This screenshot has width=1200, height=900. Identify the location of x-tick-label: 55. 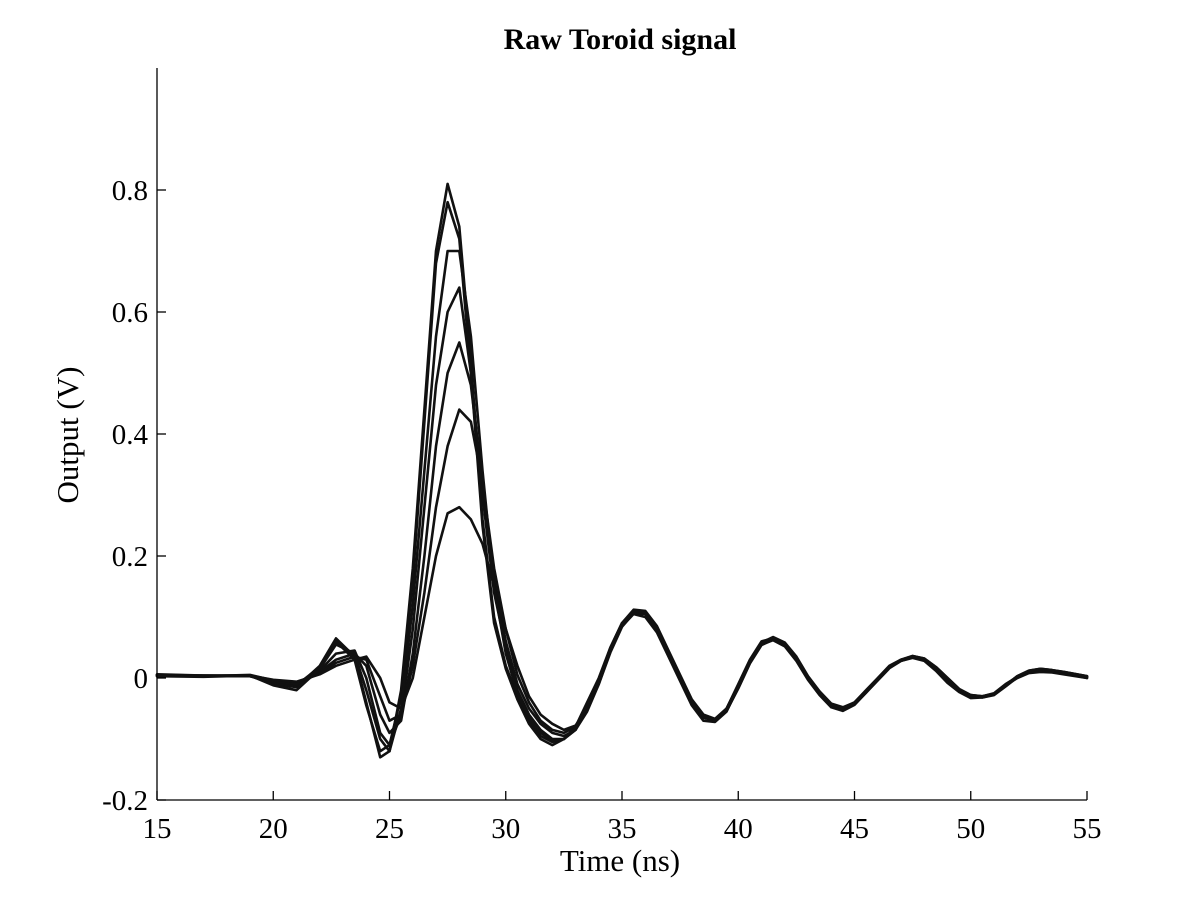
(1087, 829).